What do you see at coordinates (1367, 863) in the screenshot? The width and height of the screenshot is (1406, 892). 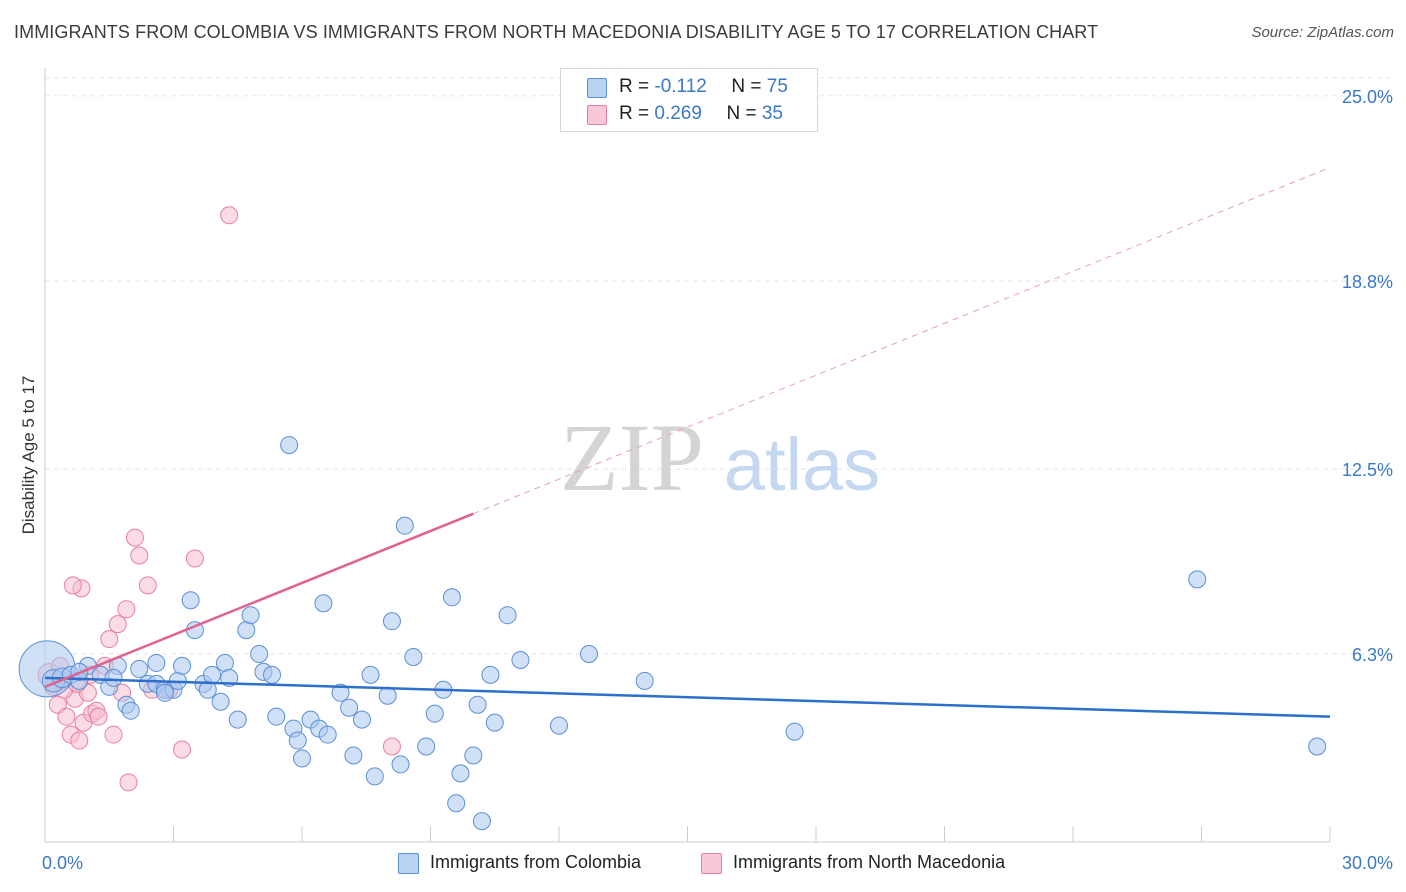 I see `x-tick-label: 30.0%` at bounding box center [1367, 863].